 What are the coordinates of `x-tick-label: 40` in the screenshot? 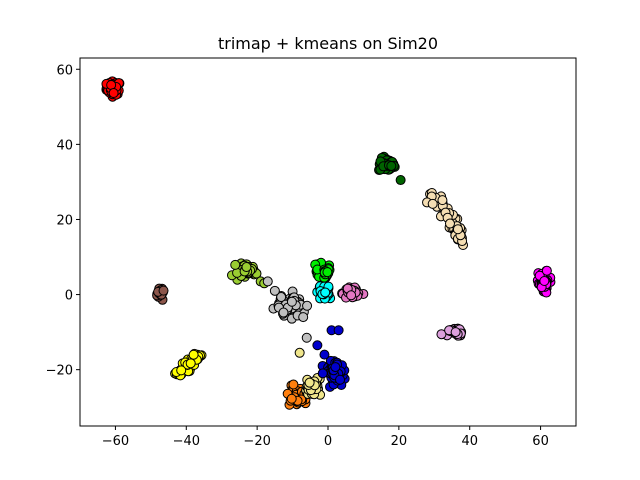 It's located at (469, 441).